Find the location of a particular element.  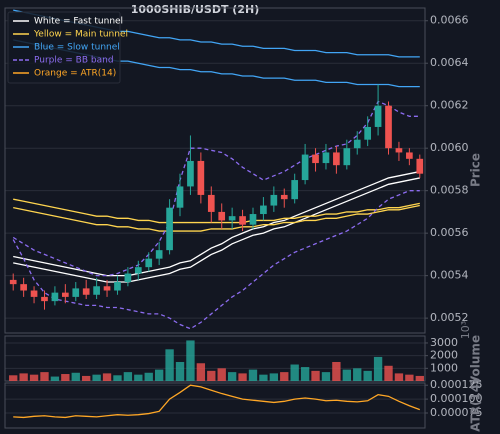

y-tick-label: 2000 is located at coordinates (444, 355).